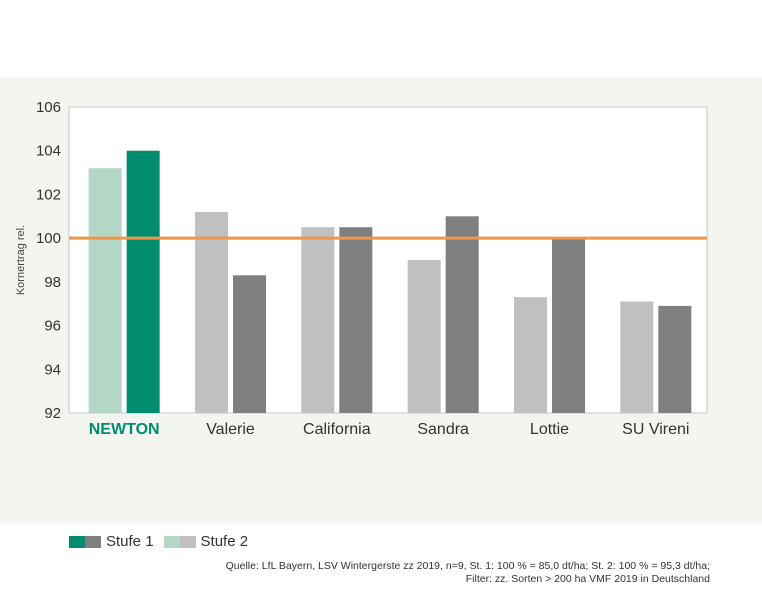 The image size is (762, 600). What do you see at coordinates (52, 413) in the screenshot?
I see `y-tick-label-92: 92` at bounding box center [52, 413].